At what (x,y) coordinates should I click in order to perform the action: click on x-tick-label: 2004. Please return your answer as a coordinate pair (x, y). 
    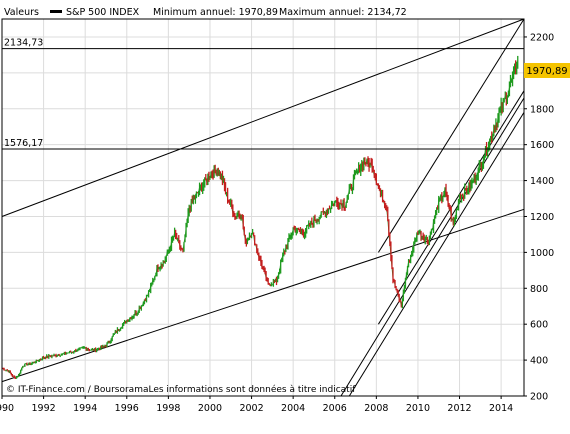
    Looking at the image, I should click on (293, 408).